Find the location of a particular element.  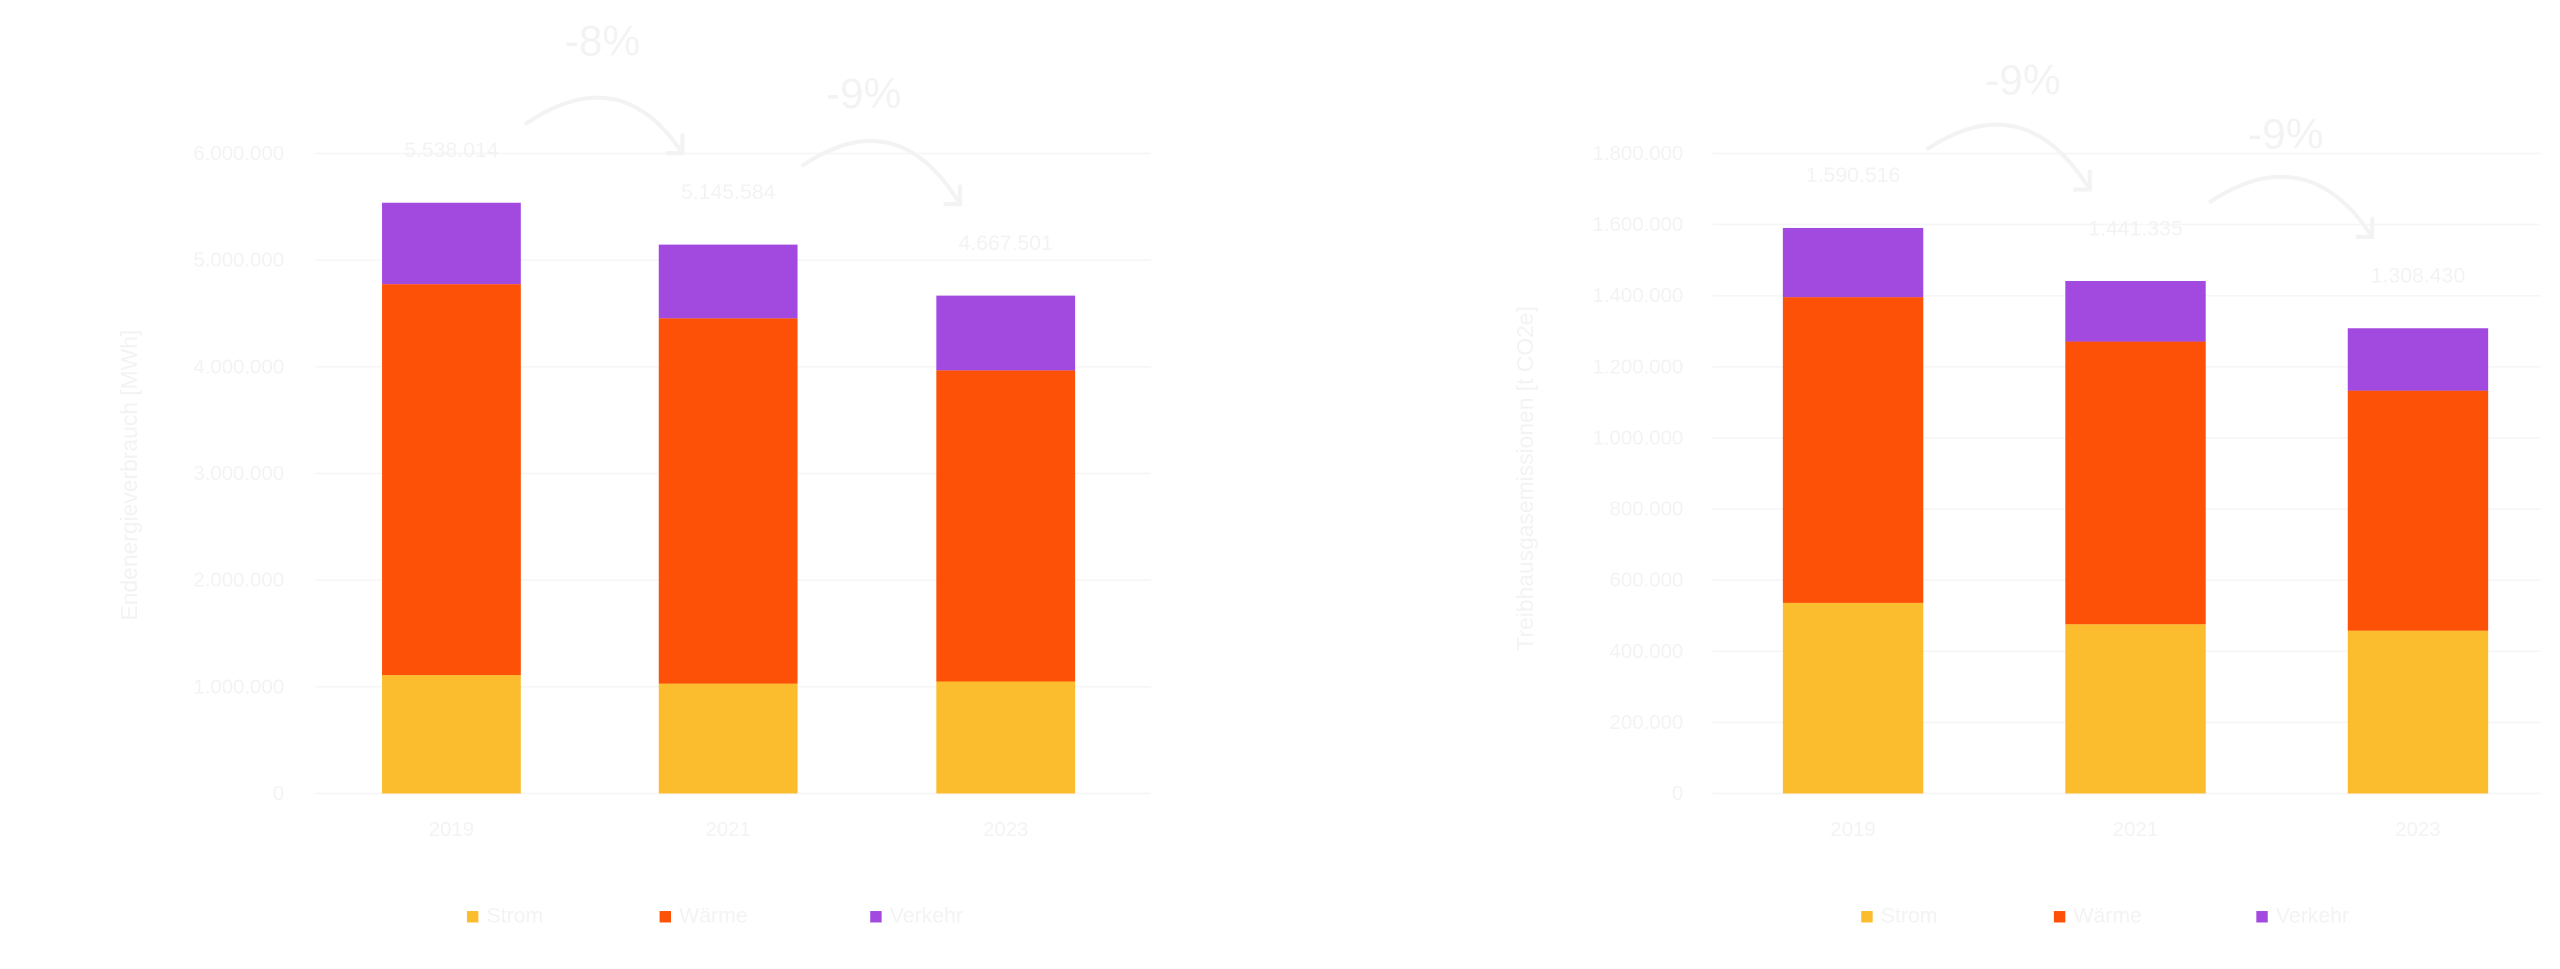

bar-total-label: 4.667.501 is located at coordinates (1006, 243).